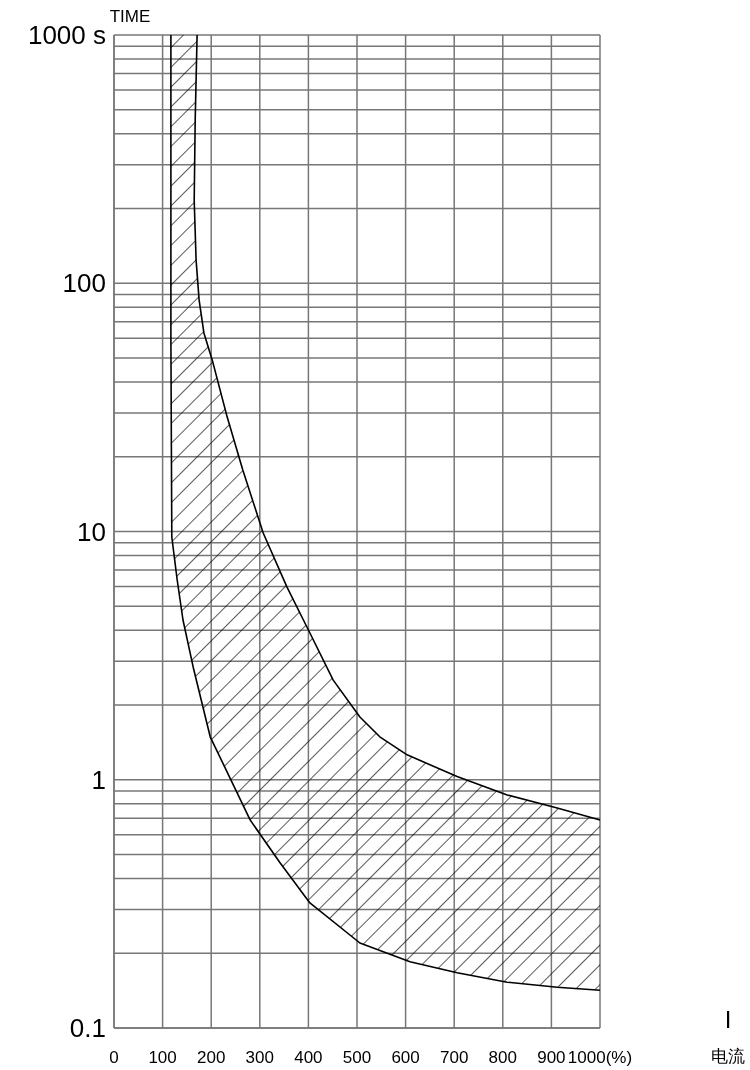  What do you see at coordinates (162, 1057) in the screenshot?
I see `xtick: 100` at bounding box center [162, 1057].